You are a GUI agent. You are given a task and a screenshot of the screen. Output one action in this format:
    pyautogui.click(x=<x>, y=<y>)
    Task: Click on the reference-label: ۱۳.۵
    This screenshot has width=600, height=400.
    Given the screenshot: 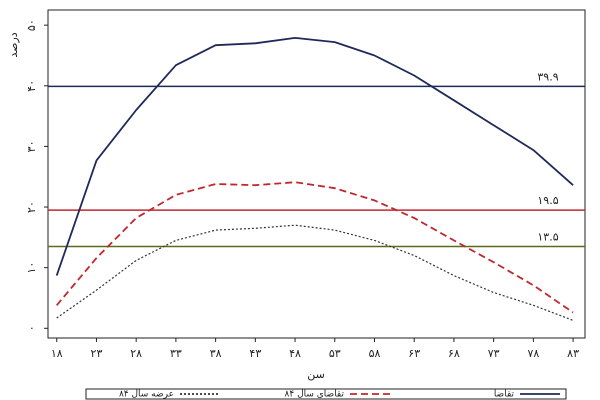 What is the action you would take?
    pyautogui.click(x=547, y=236)
    